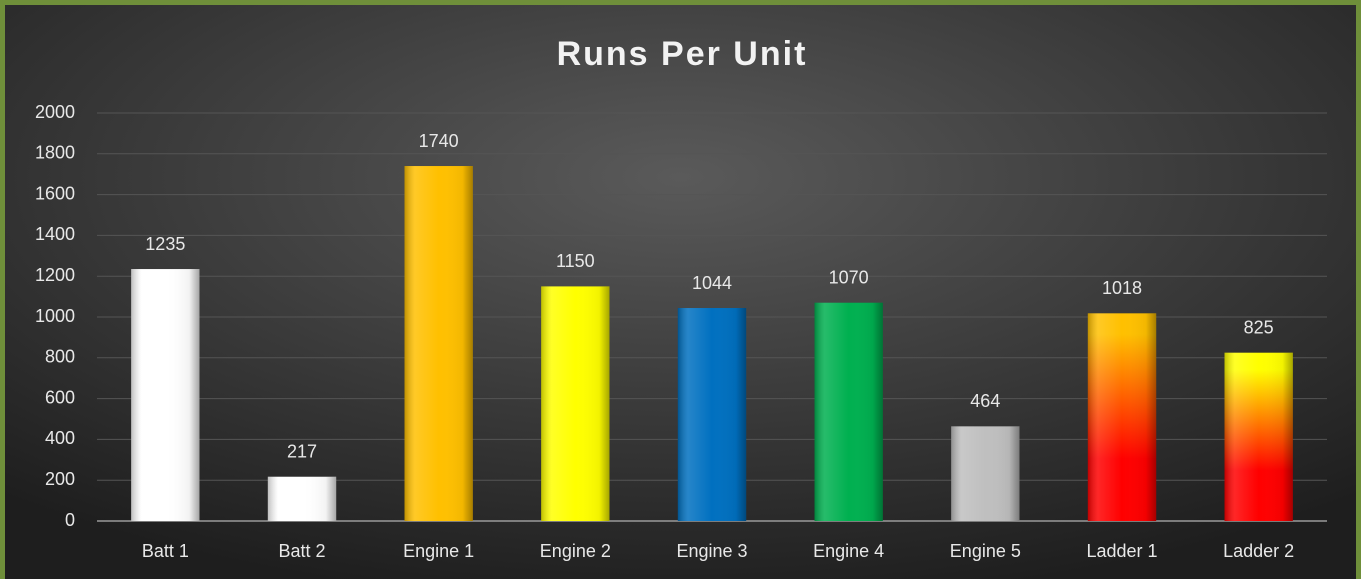 The height and width of the screenshot is (579, 1361). Describe the element at coordinates (575, 261) in the screenshot. I see `data-label: 1150` at that location.